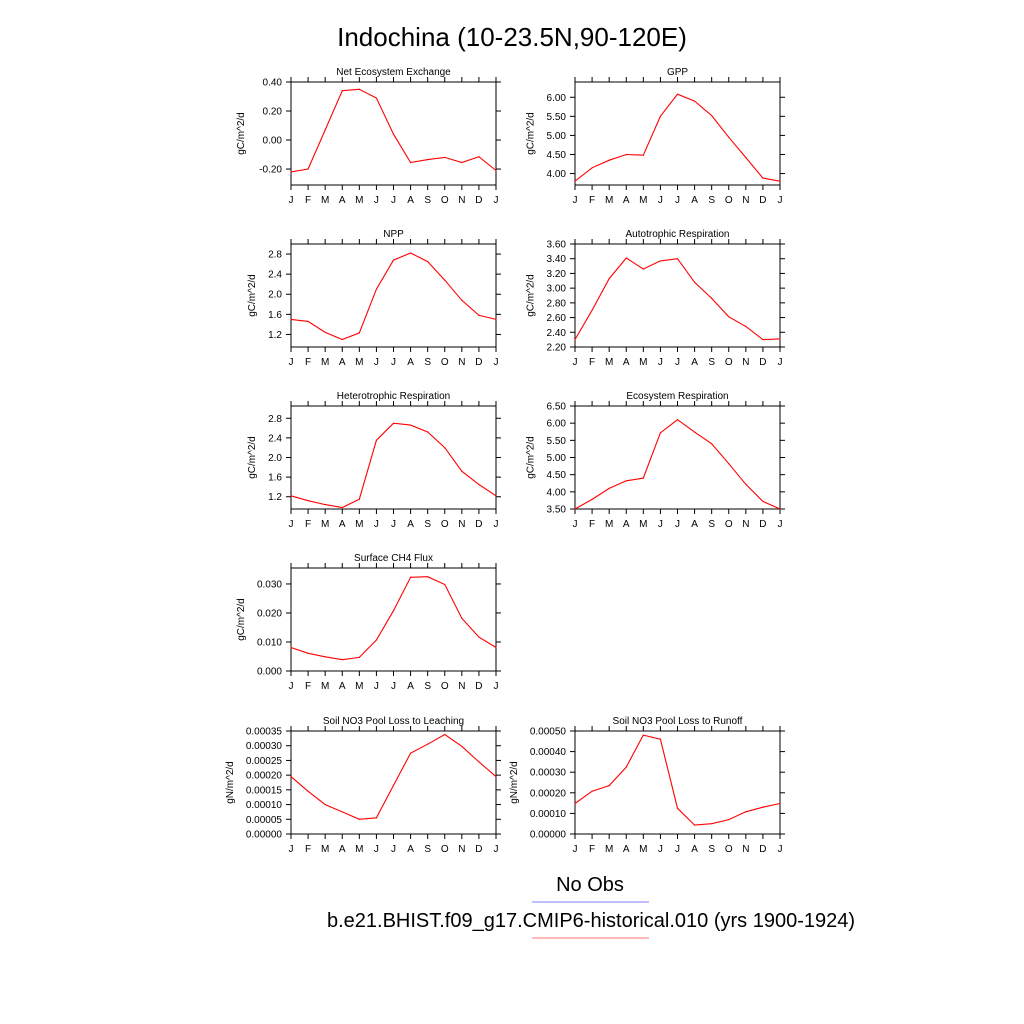 The height and width of the screenshot is (1024, 1024). I want to click on y-tick-label: 3.00, so click(557, 289).